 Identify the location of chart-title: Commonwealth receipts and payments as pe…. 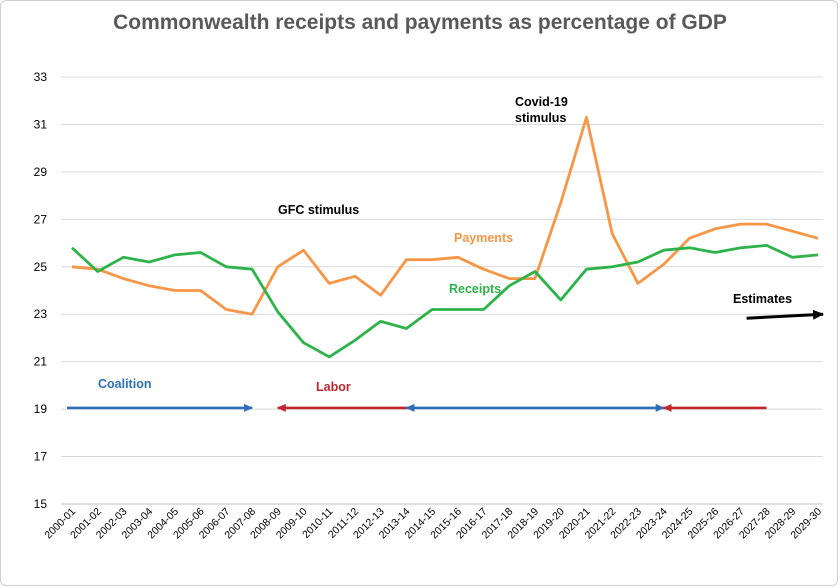
(420, 22).